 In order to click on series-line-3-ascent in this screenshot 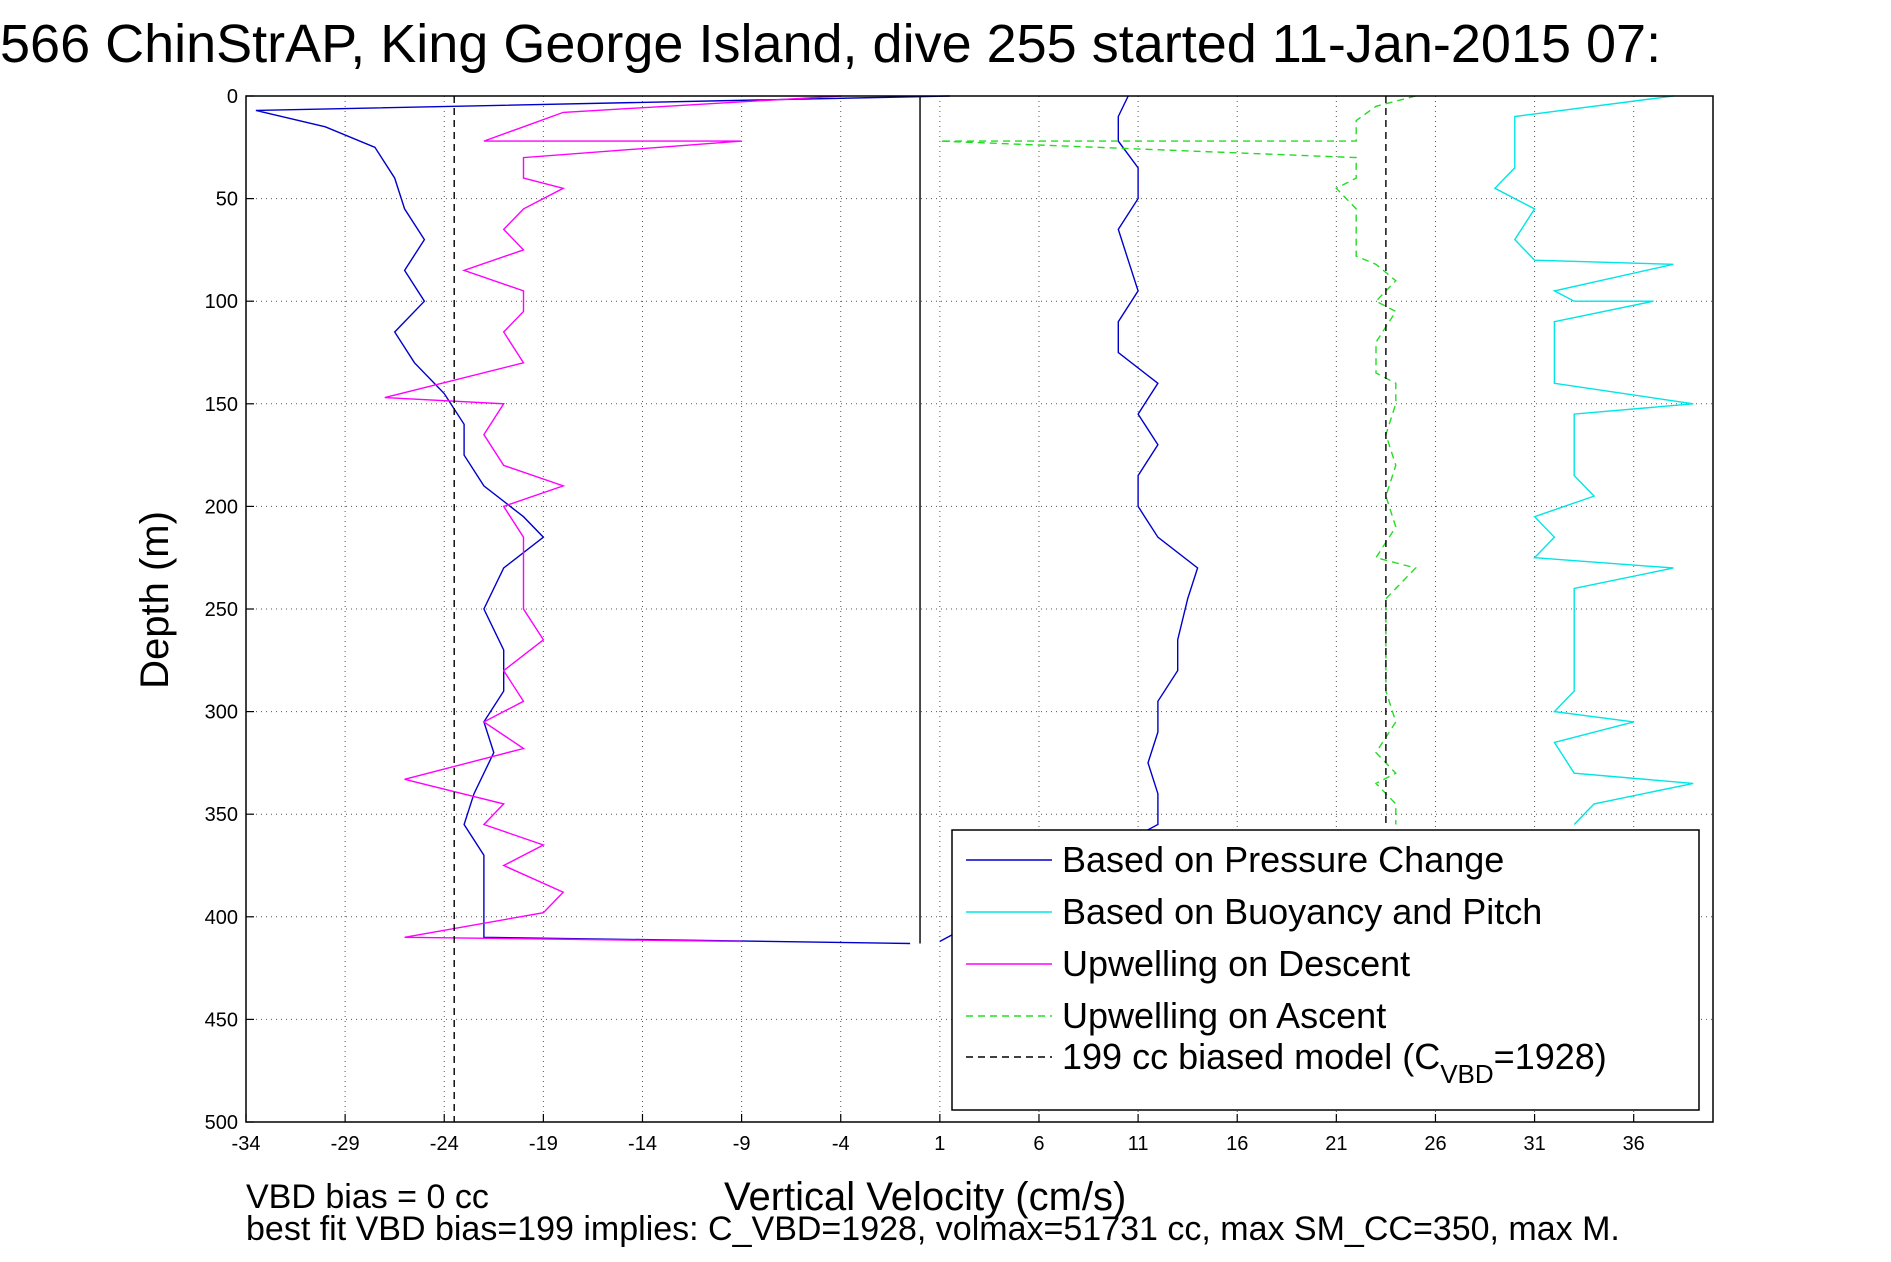, I will do `click(1178, 460)`.